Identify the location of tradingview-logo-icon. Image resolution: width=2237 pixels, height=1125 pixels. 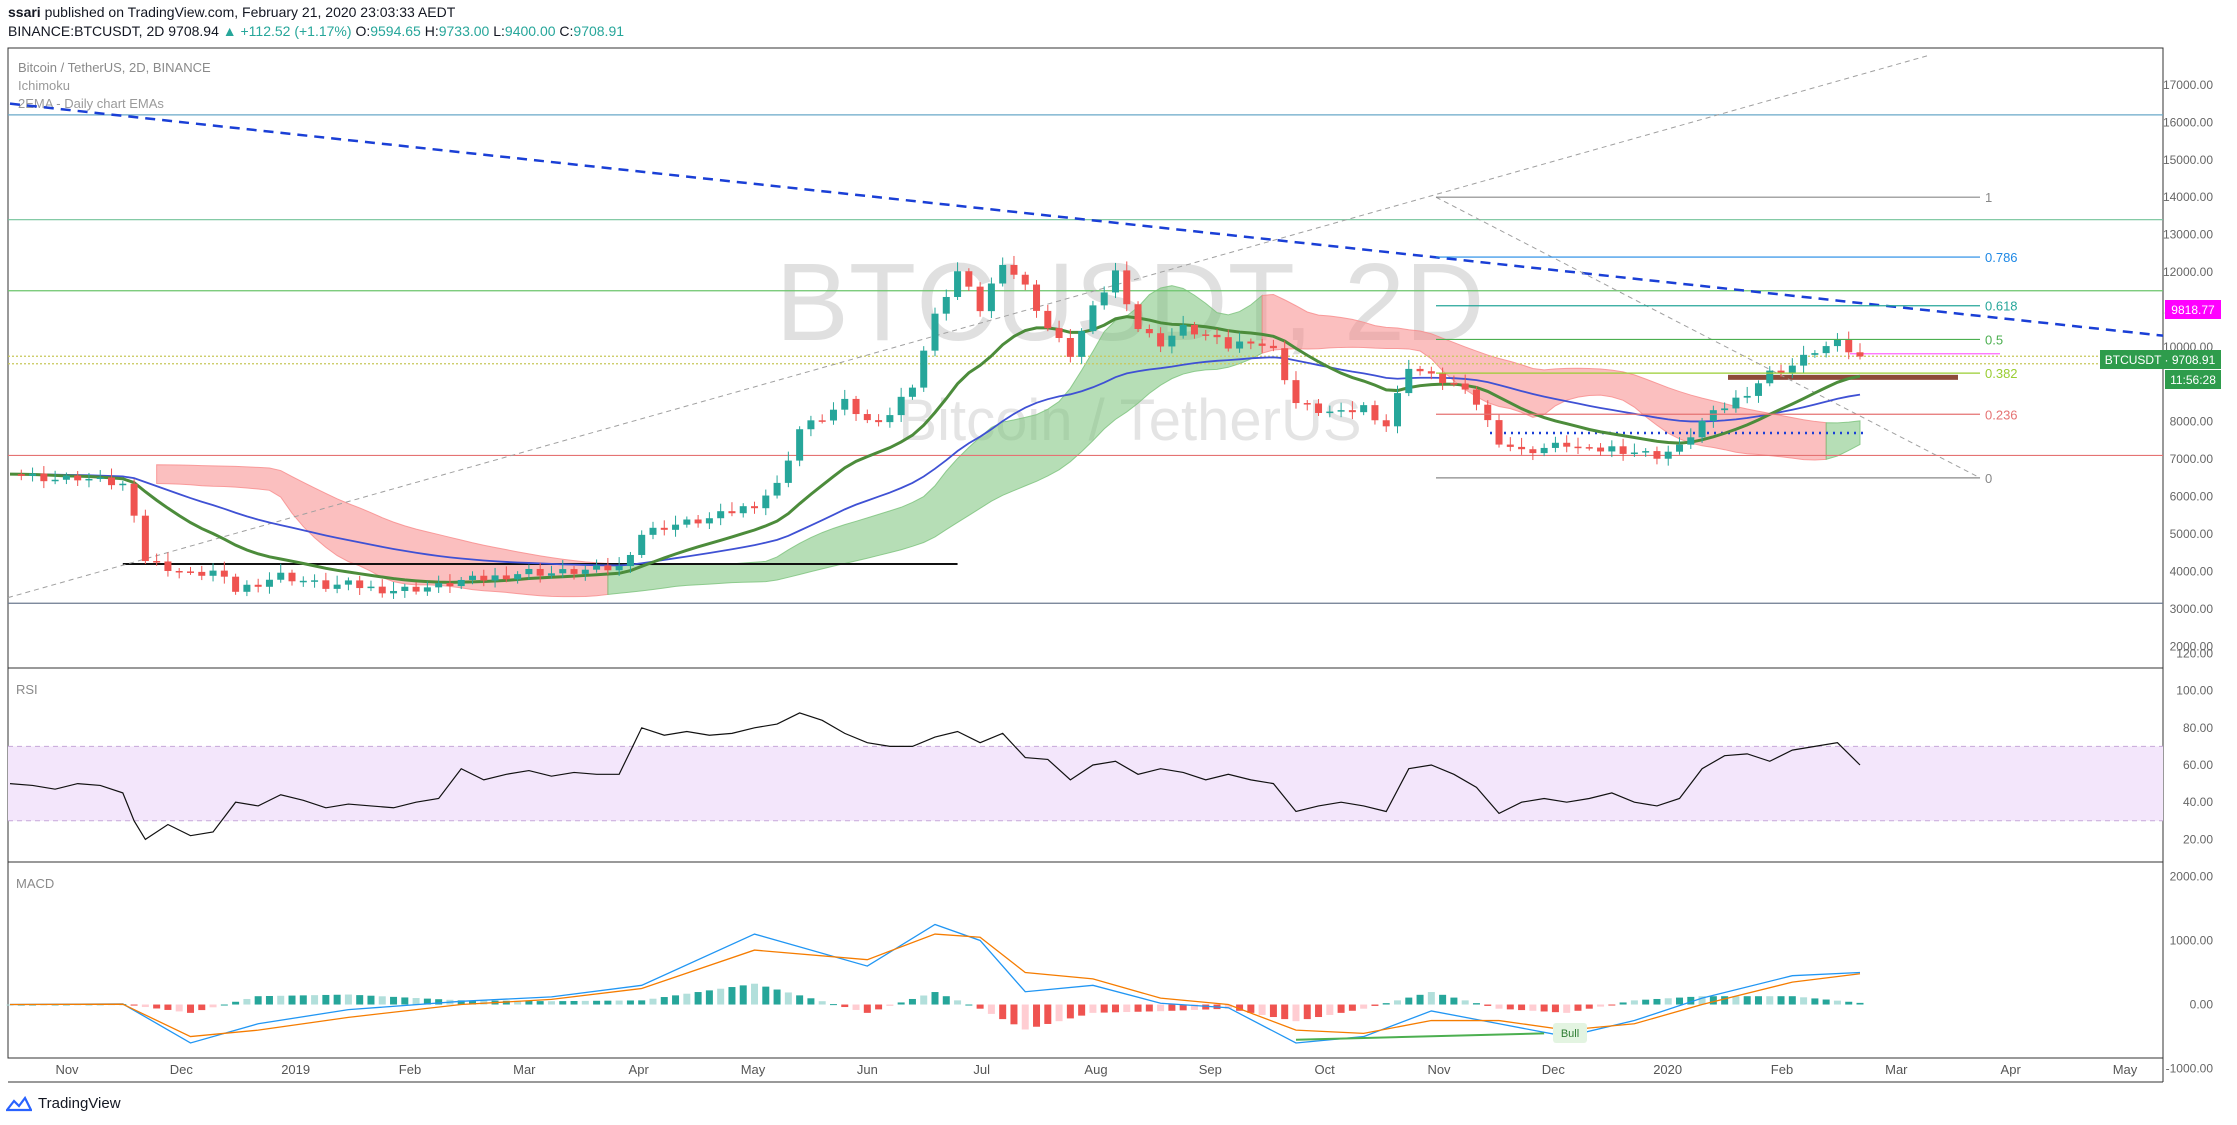
(19, 1103).